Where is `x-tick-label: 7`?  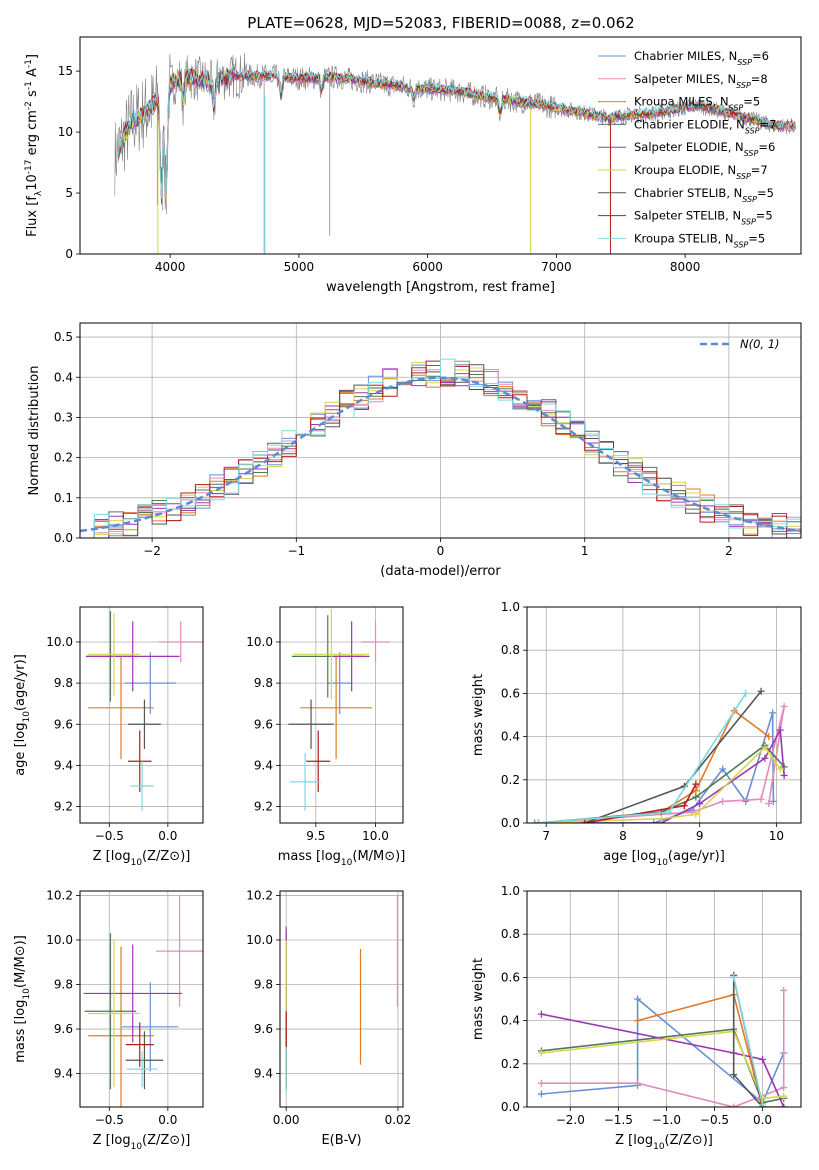 x-tick-label: 7 is located at coordinates (546, 836).